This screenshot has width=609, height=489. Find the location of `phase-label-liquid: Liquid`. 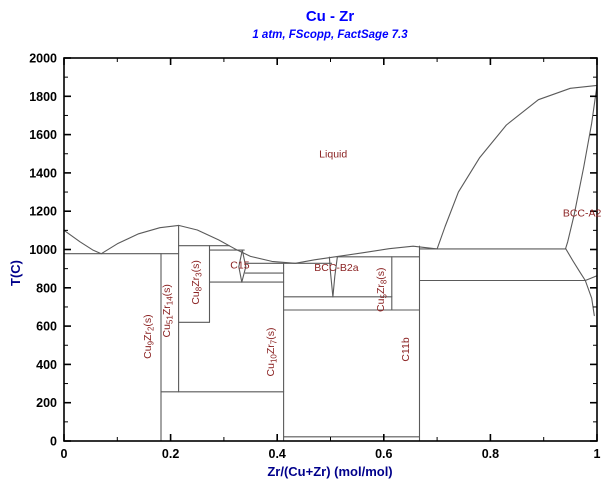

phase-label-liquid: Liquid is located at coordinates (333, 155).